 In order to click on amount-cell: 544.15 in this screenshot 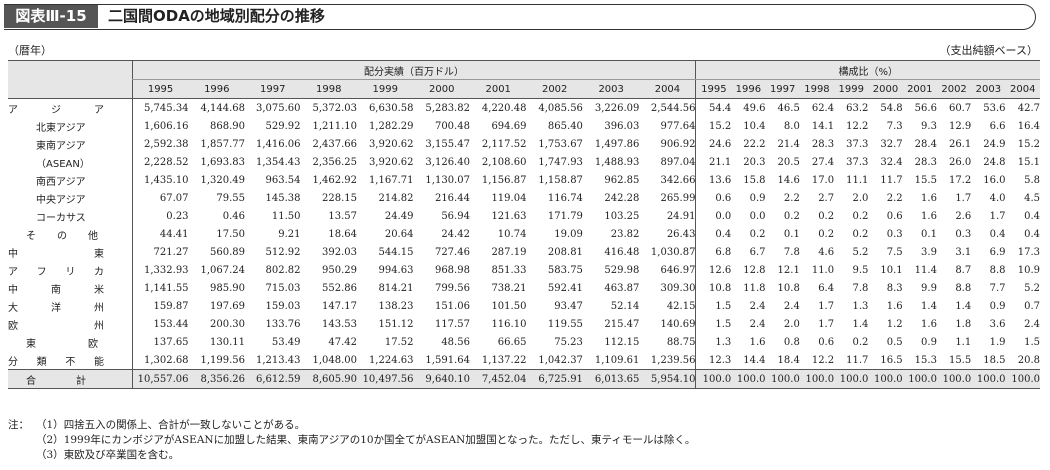, I will do `click(396, 252)`.